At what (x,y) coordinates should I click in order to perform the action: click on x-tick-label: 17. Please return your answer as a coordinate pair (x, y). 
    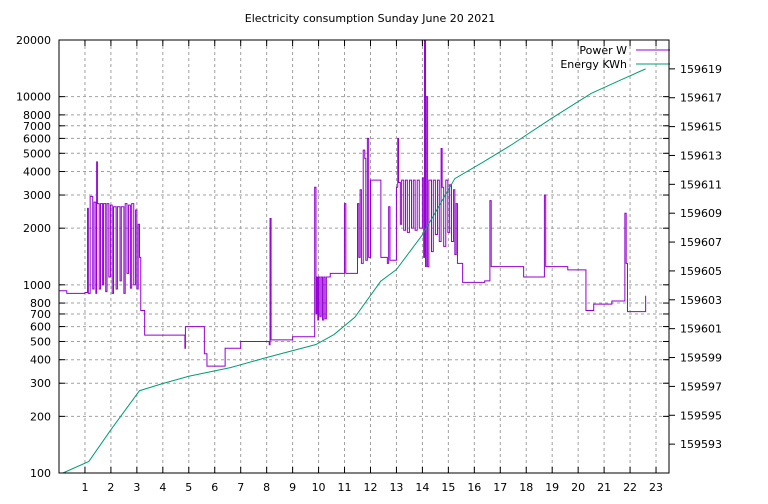
    Looking at the image, I should click on (500, 487).